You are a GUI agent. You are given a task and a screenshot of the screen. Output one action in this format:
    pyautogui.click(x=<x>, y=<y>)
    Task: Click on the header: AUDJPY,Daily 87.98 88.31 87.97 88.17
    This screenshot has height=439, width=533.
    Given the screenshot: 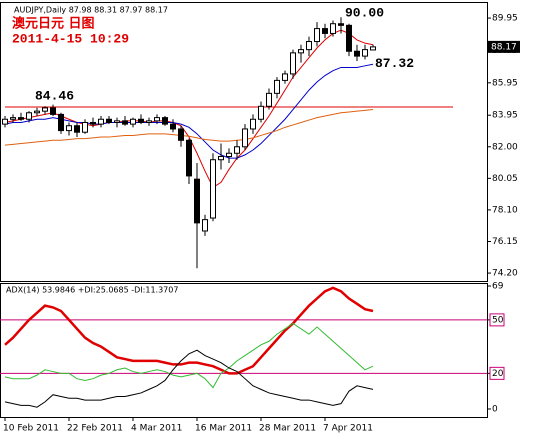 What is the action you would take?
    pyautogui.click(x=91, y=10)
    